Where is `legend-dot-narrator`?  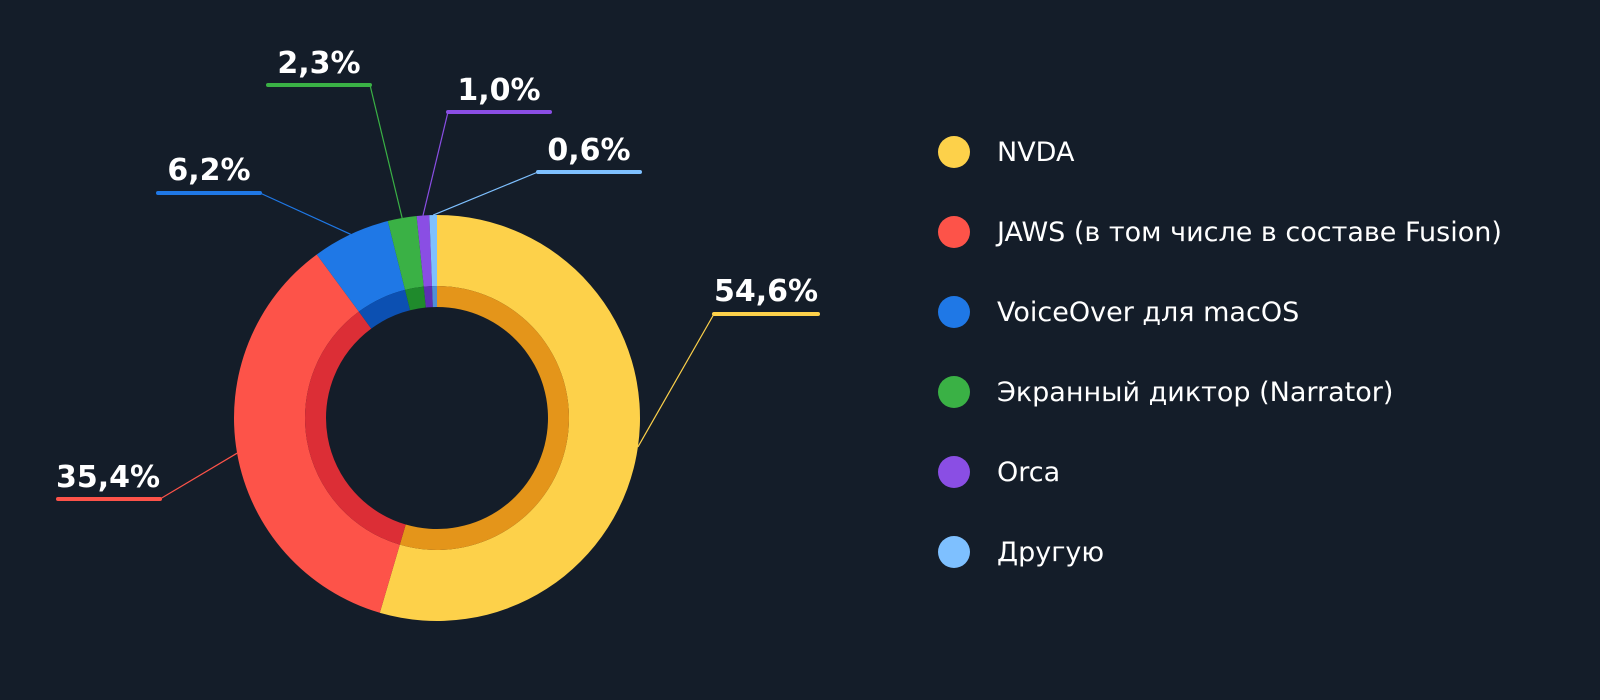 legend-dot-narrator is located at coordinates (954, 392).